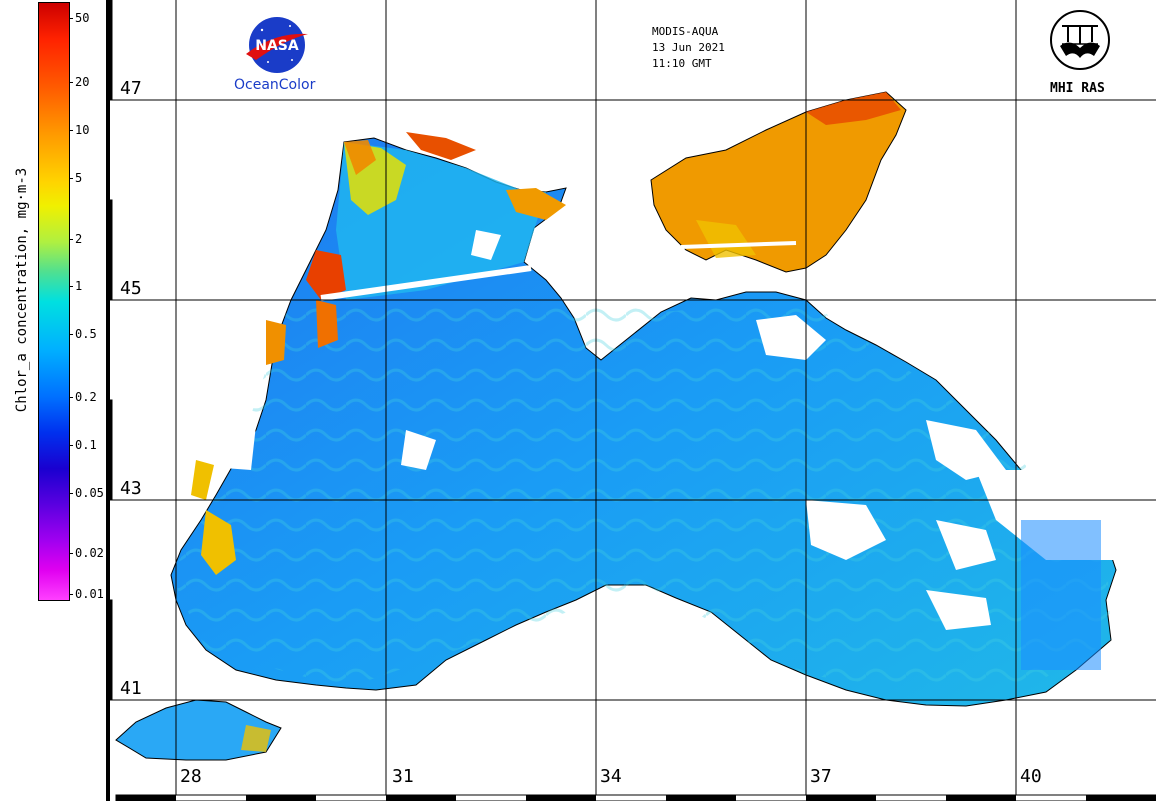 This screenshot has height=801, width=1156. I want to click on lat-label: 45, so click(131, 288).